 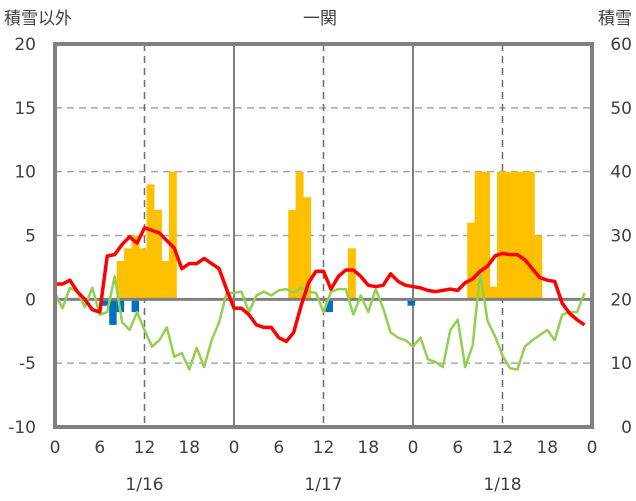 I want to click on chart-title: 一関, so click(x=320, y=19).